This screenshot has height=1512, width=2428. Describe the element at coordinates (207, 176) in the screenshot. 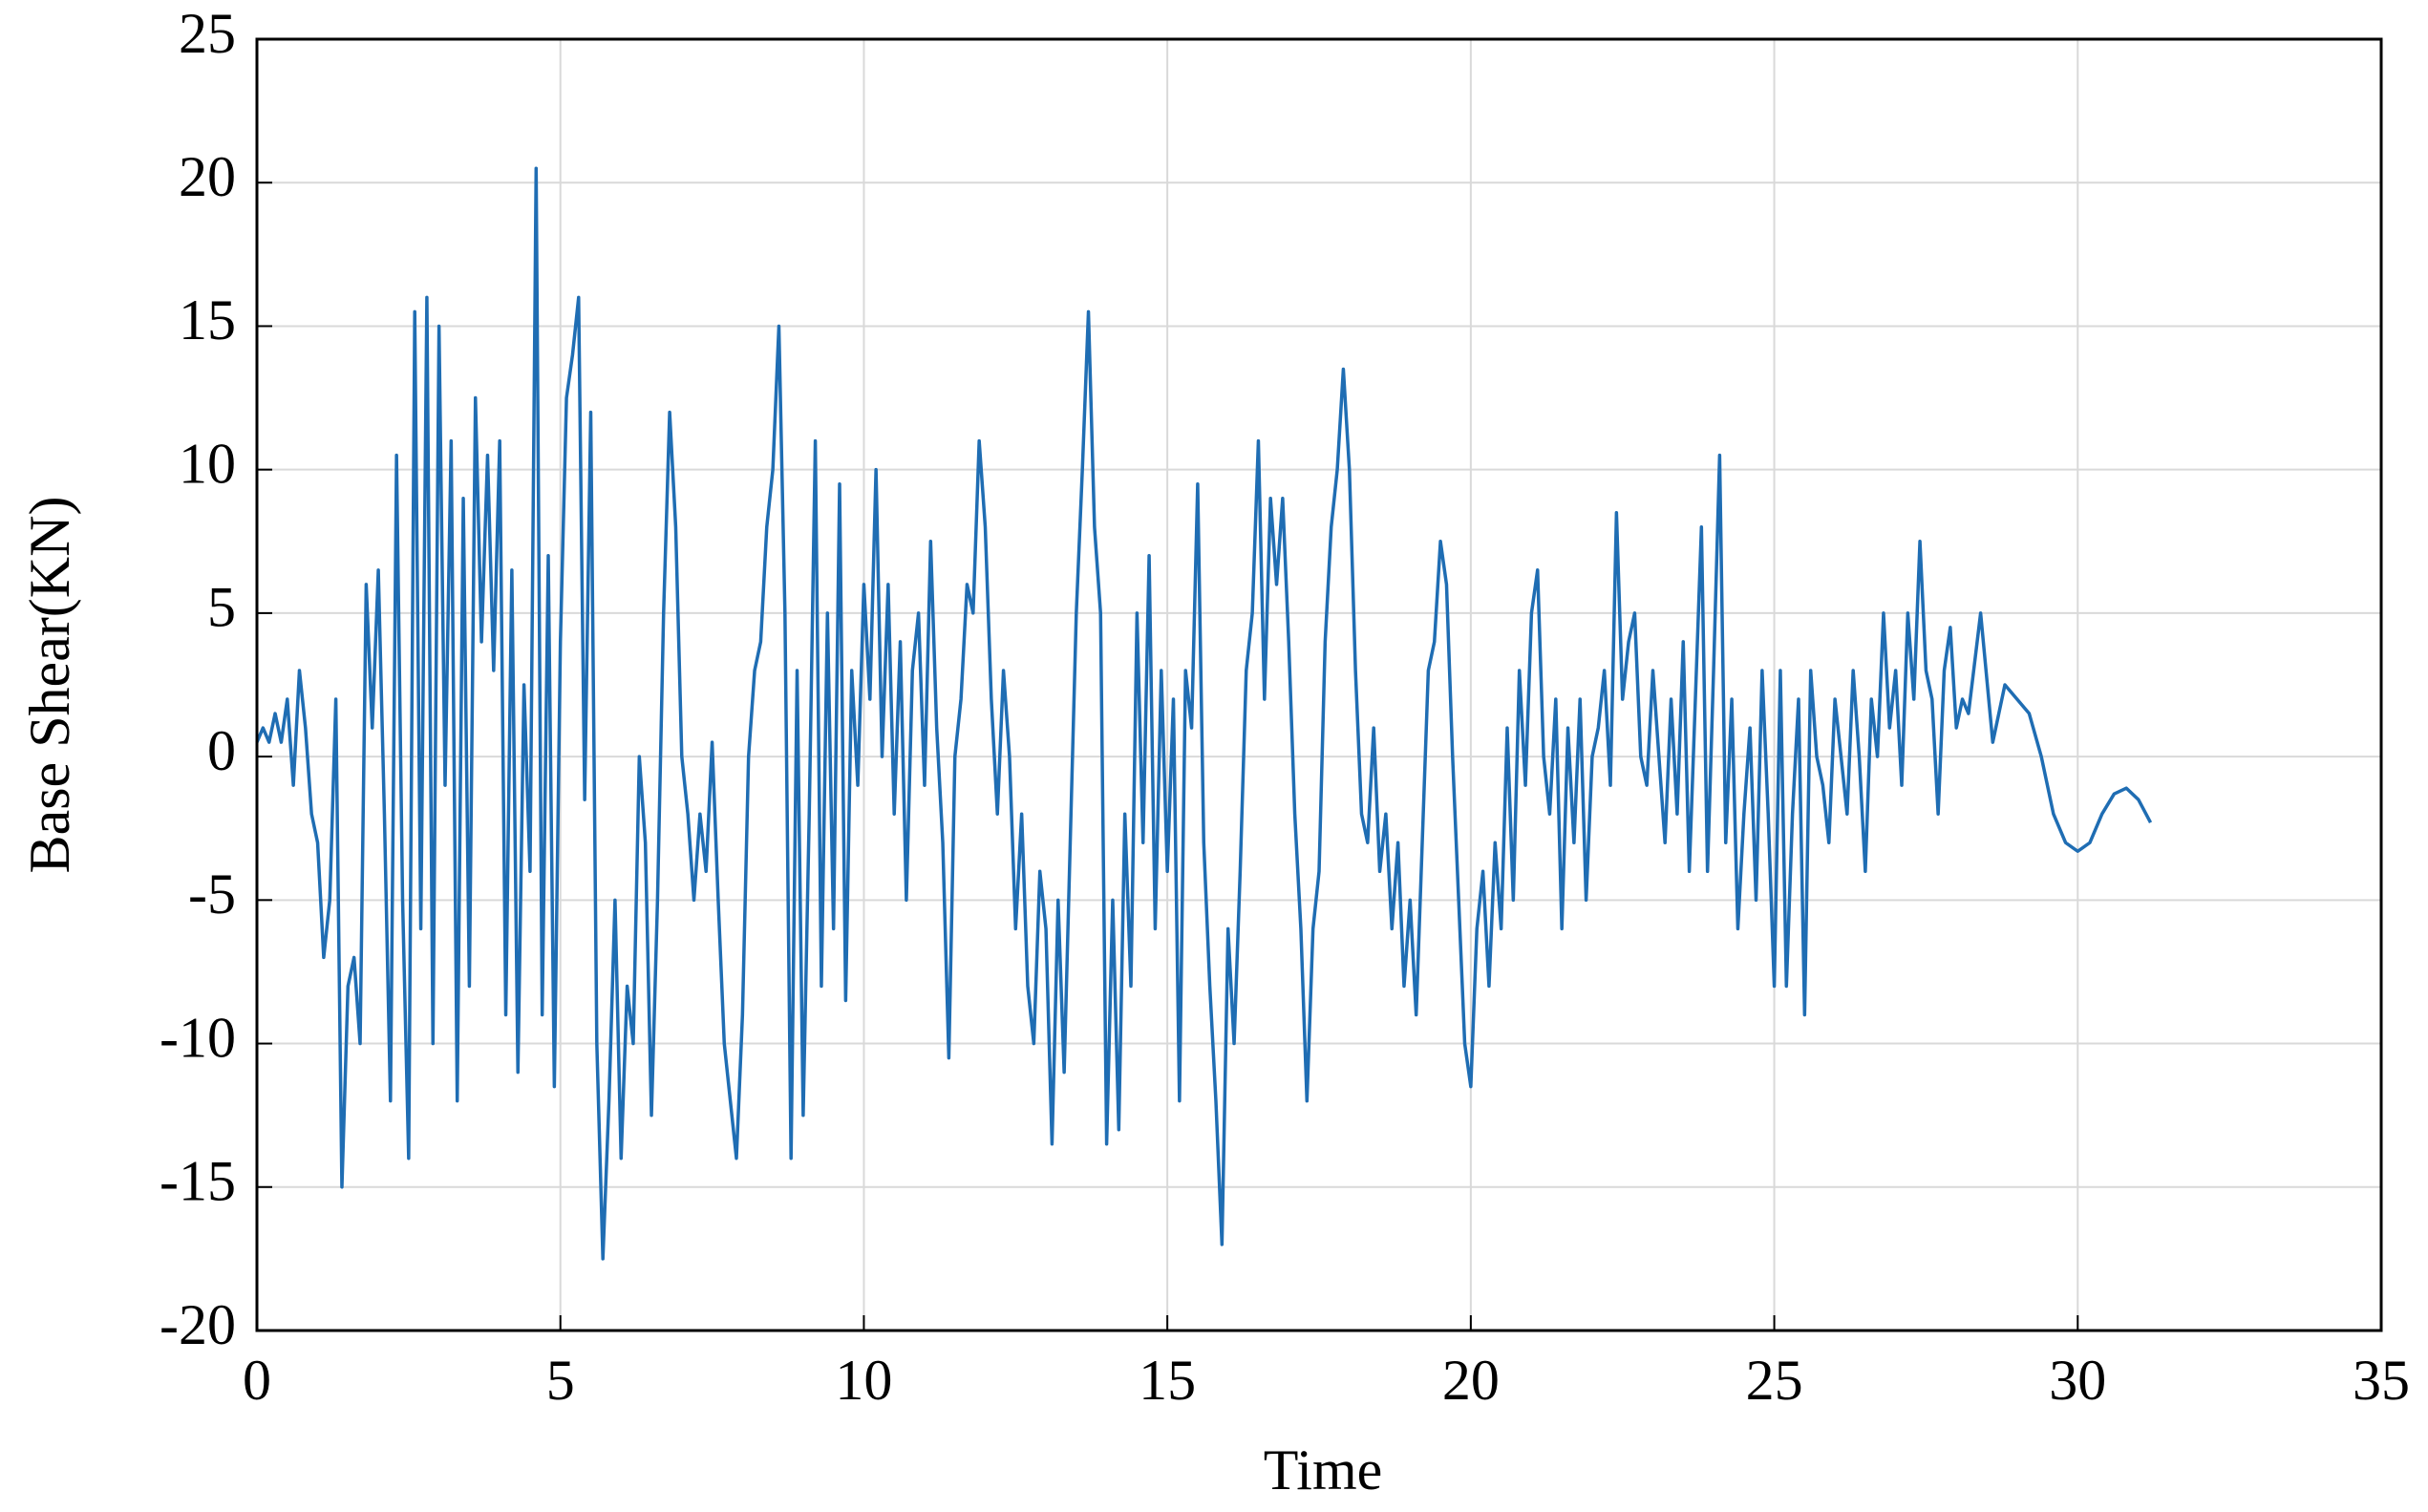

I see `y-tick-label: 20` at that location.